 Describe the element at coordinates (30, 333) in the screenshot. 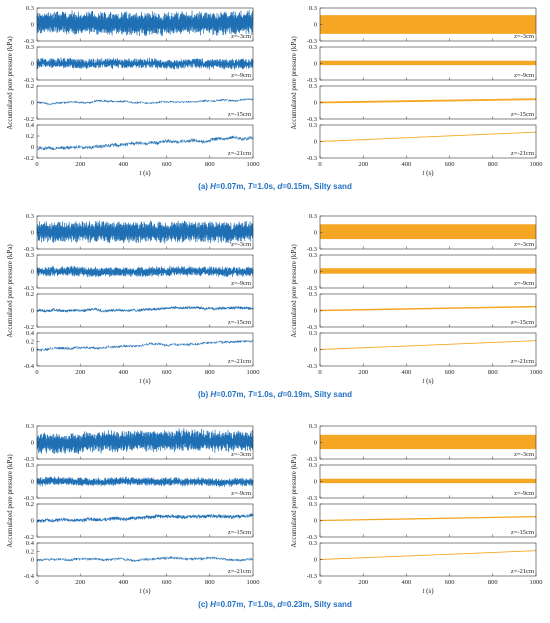

I see `y-tick-label: 0.4` at that location.